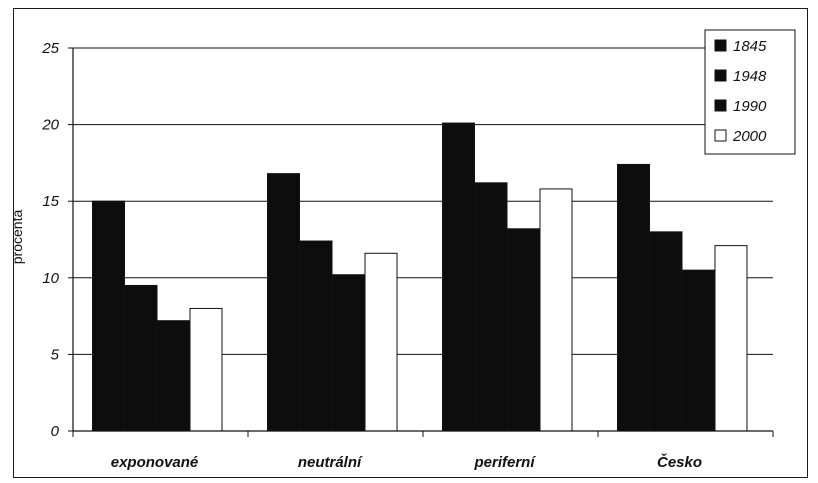 This screenshot has width=818, height=483. Describe the element at coordinates (750, 106) in the screenshot. I see `legend-label: 1990` at that location.